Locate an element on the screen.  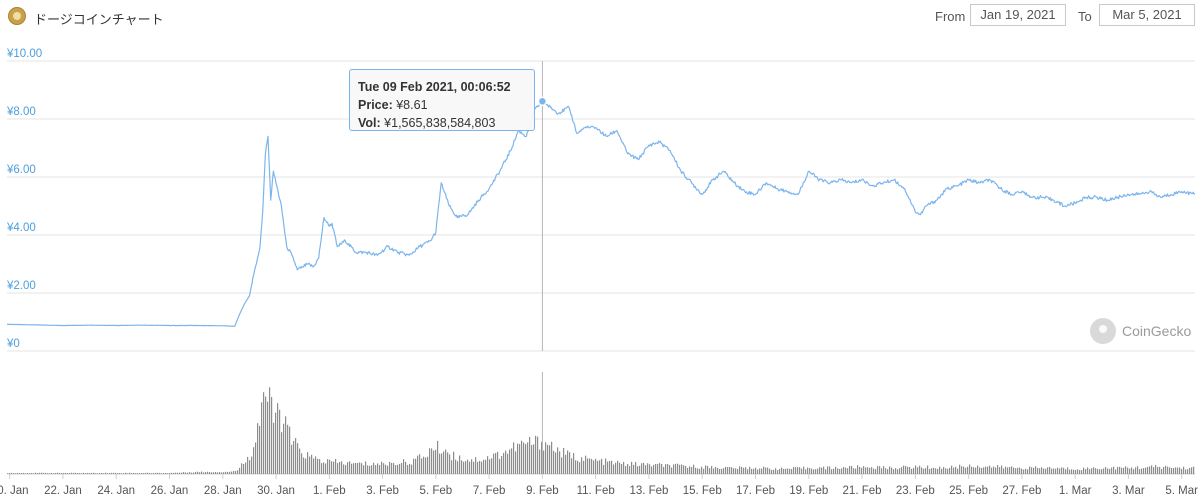
x-tick-label: 23. Feb is located at coordinates (915, 491).